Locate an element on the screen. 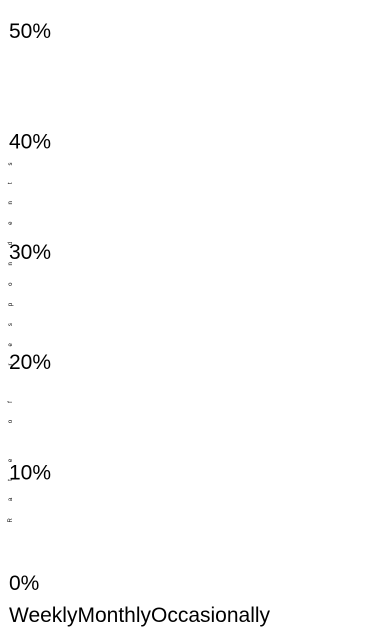  x-category-label: Occasionally is located at coordinates (211, 615).